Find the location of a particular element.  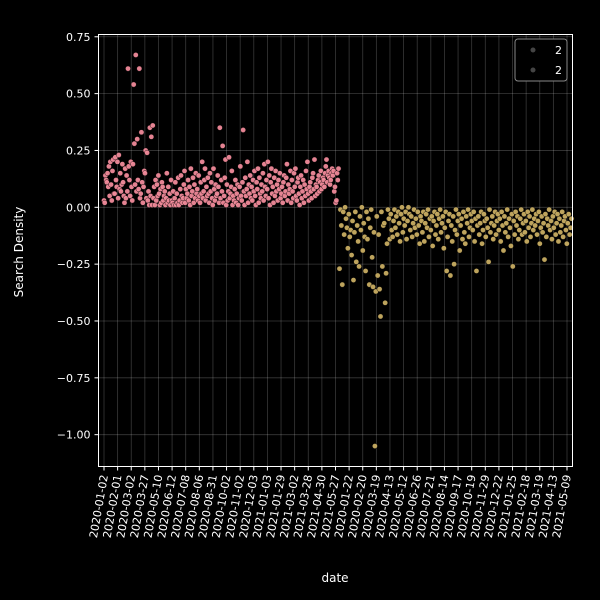

y-tick-label: −0.75 is located at coordinates (74, 378).